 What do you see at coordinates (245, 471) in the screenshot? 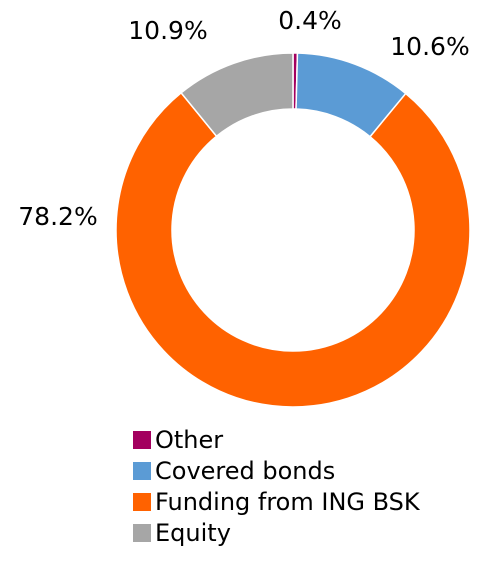
I see `legend-label: Covered bonds` at bounding box center [245, 471].